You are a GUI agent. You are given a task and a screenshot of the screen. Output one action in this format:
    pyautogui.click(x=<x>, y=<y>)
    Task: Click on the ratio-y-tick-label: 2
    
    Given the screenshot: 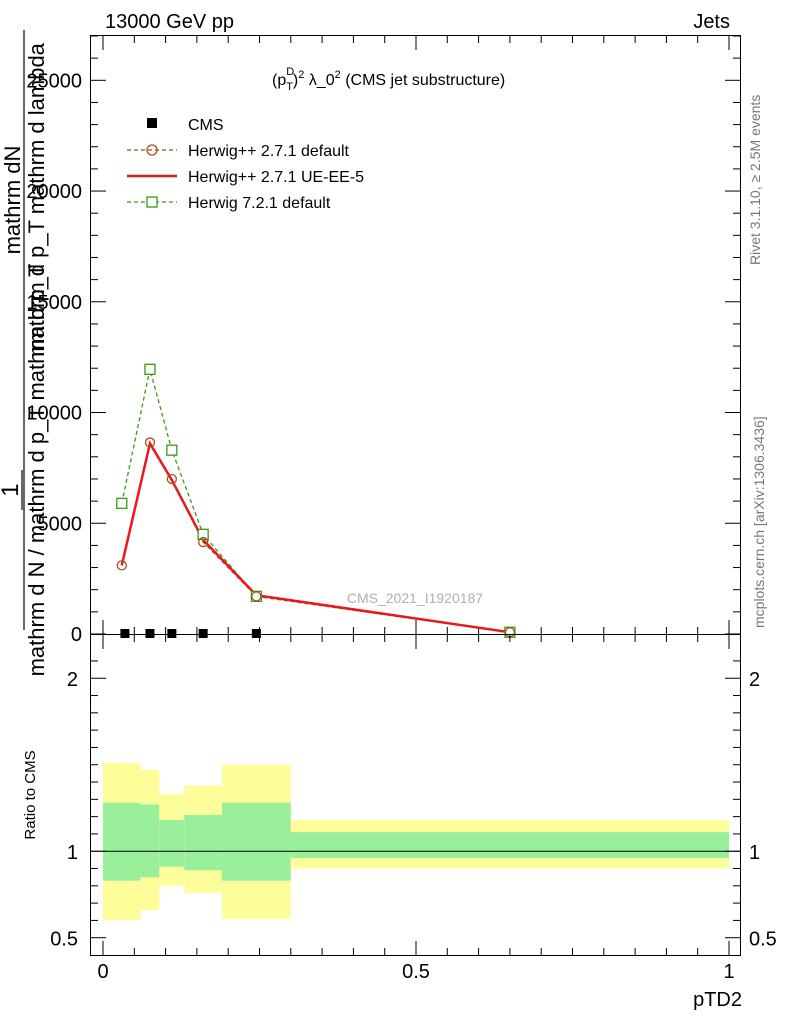 What is the action you would take?
    pyautogui.click(x=72, y=680)
    